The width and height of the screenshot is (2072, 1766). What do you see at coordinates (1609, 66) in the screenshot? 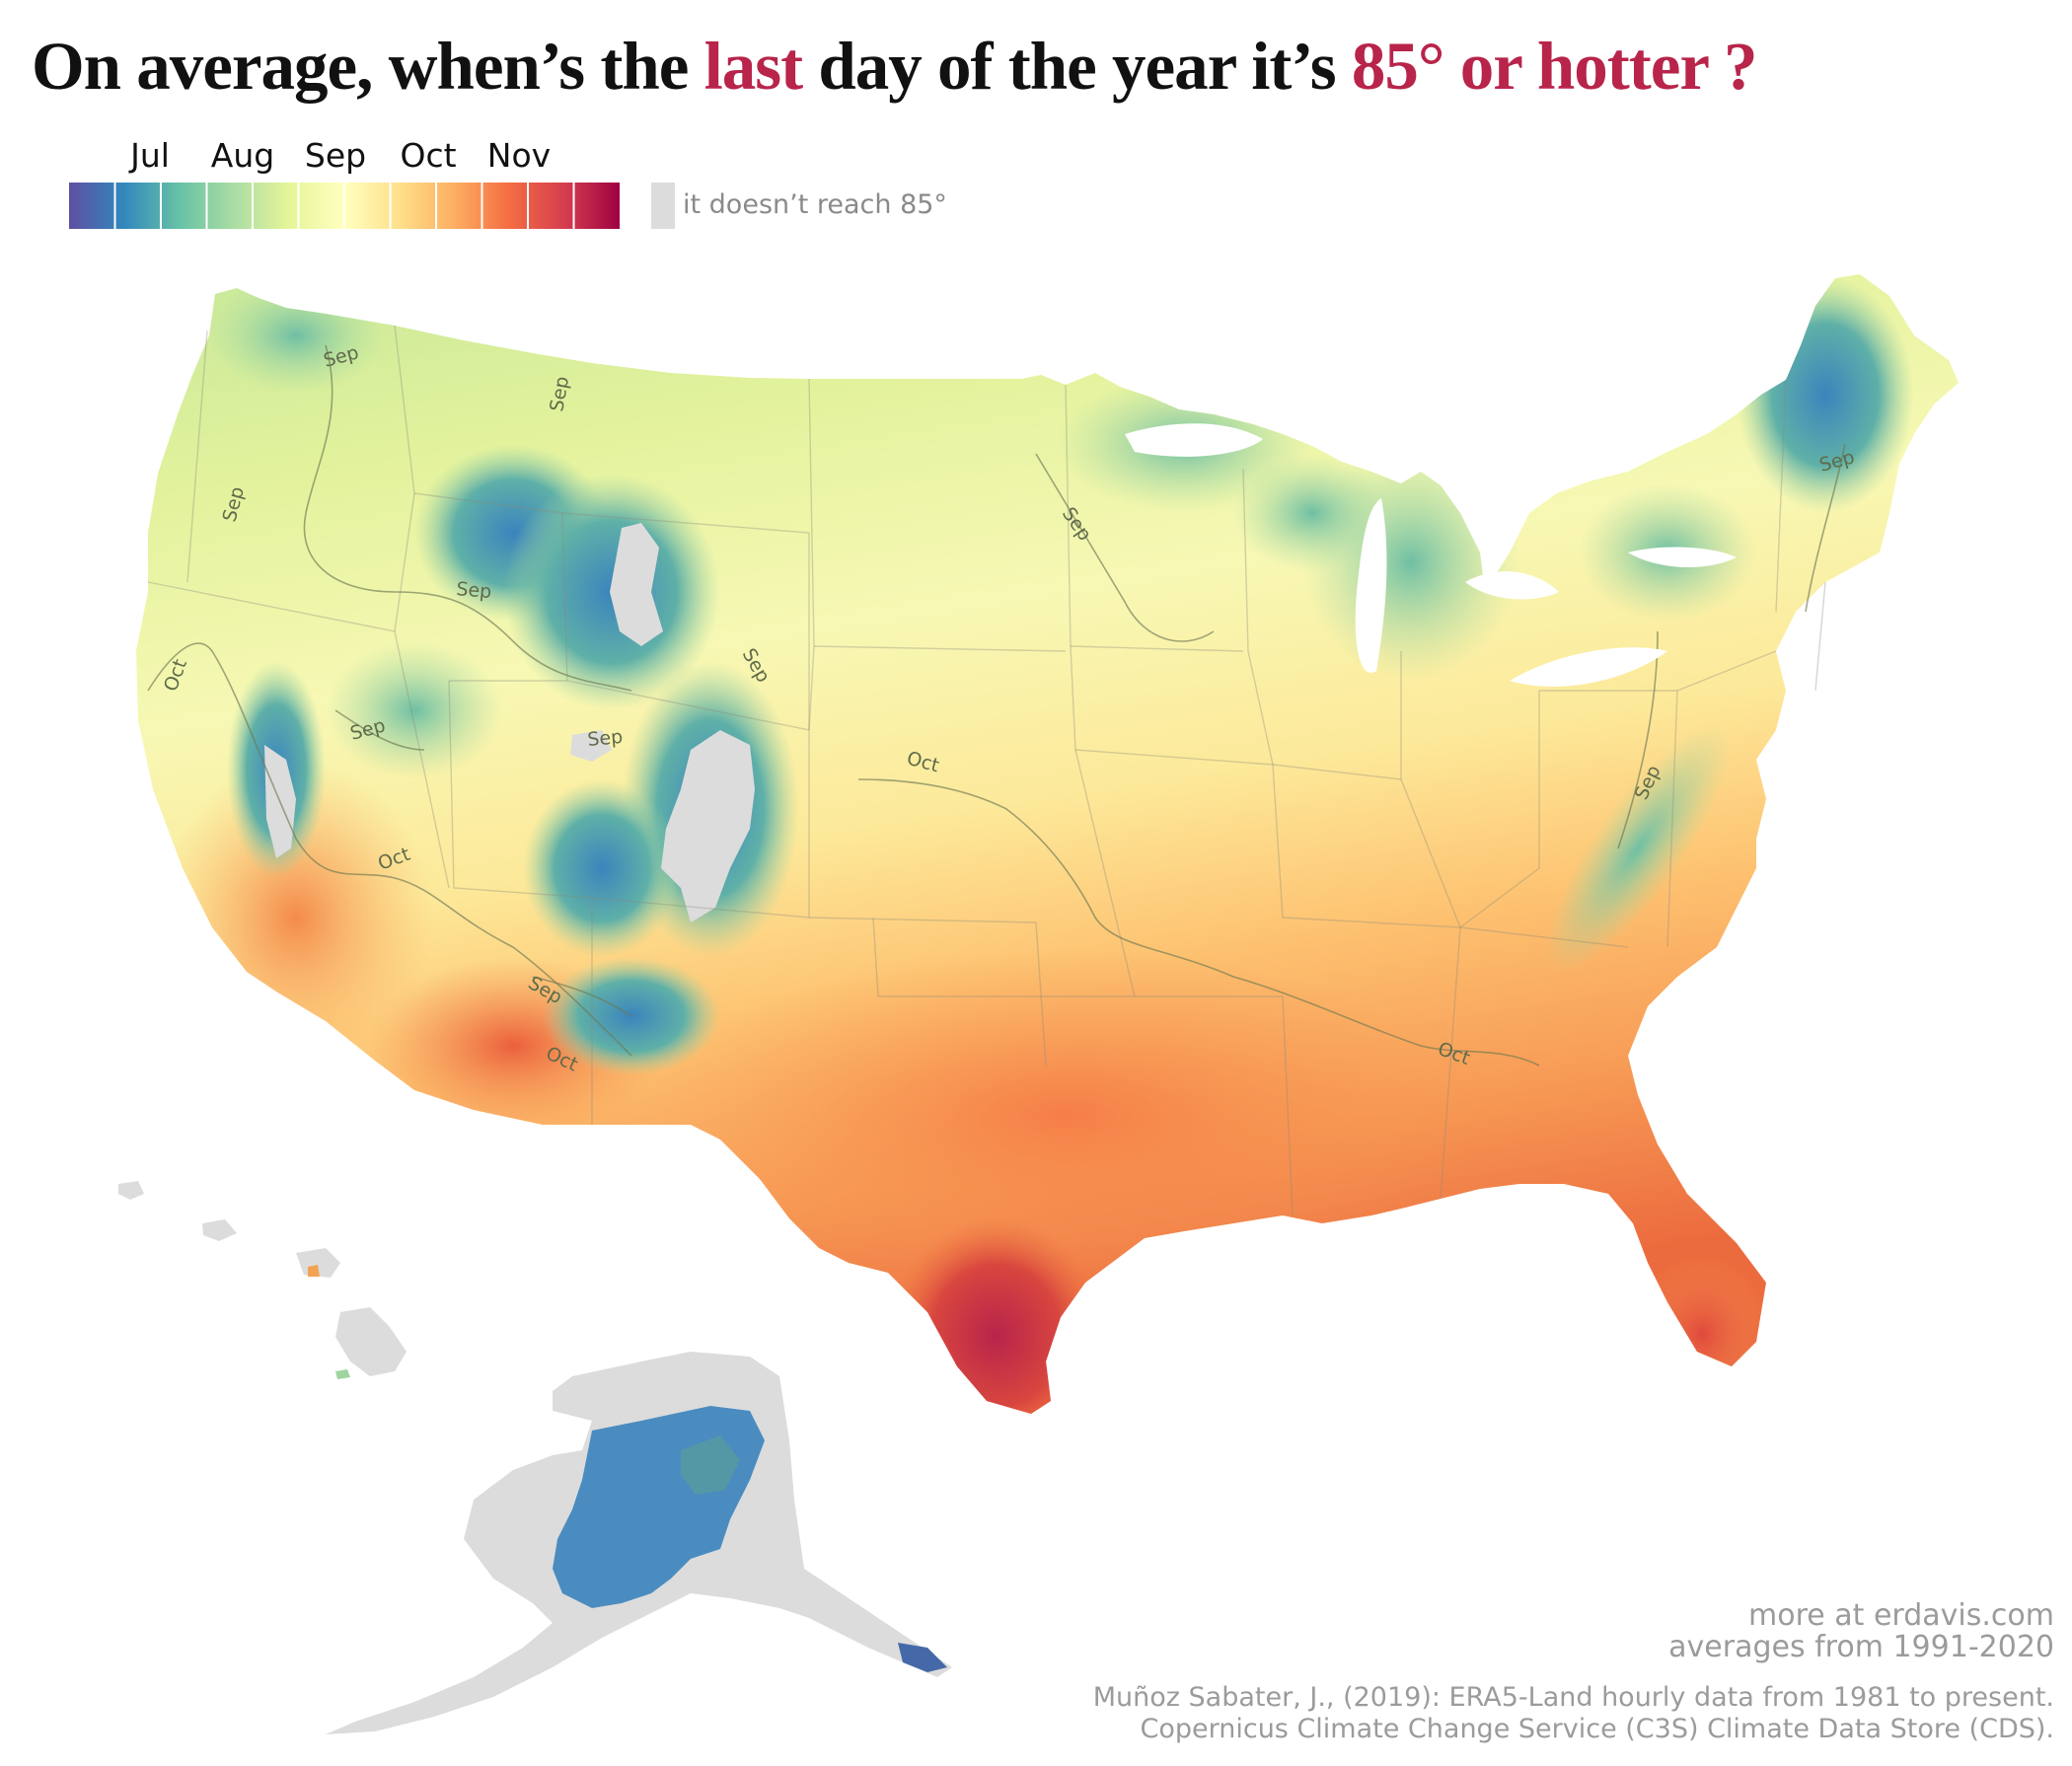
I see `title-suffix: or hotter ?` at bounding box center [1609, 66].